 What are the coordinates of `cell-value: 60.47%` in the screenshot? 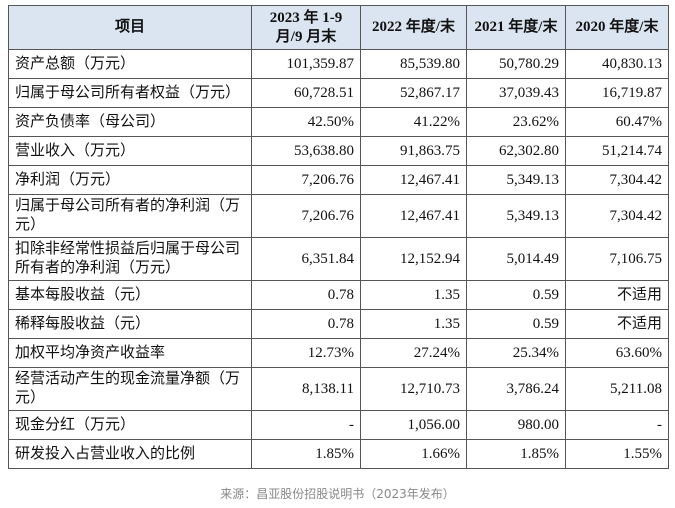 It's located at (617, 122).